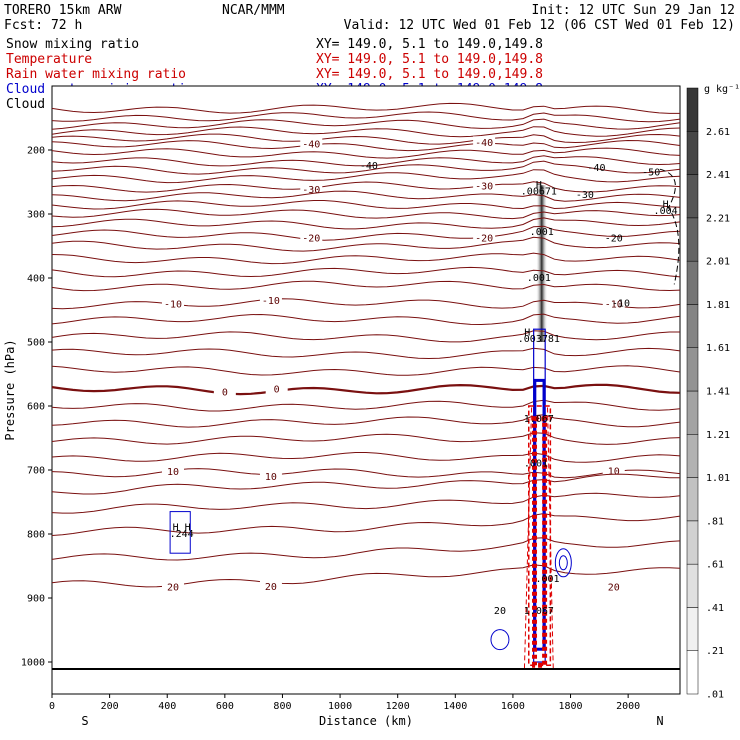 The width and height of the screenshot is (740, 740). Describe the element at coordinates (718, 175) in the screenshot. I see `colorbar-label: 2.41` at that location.